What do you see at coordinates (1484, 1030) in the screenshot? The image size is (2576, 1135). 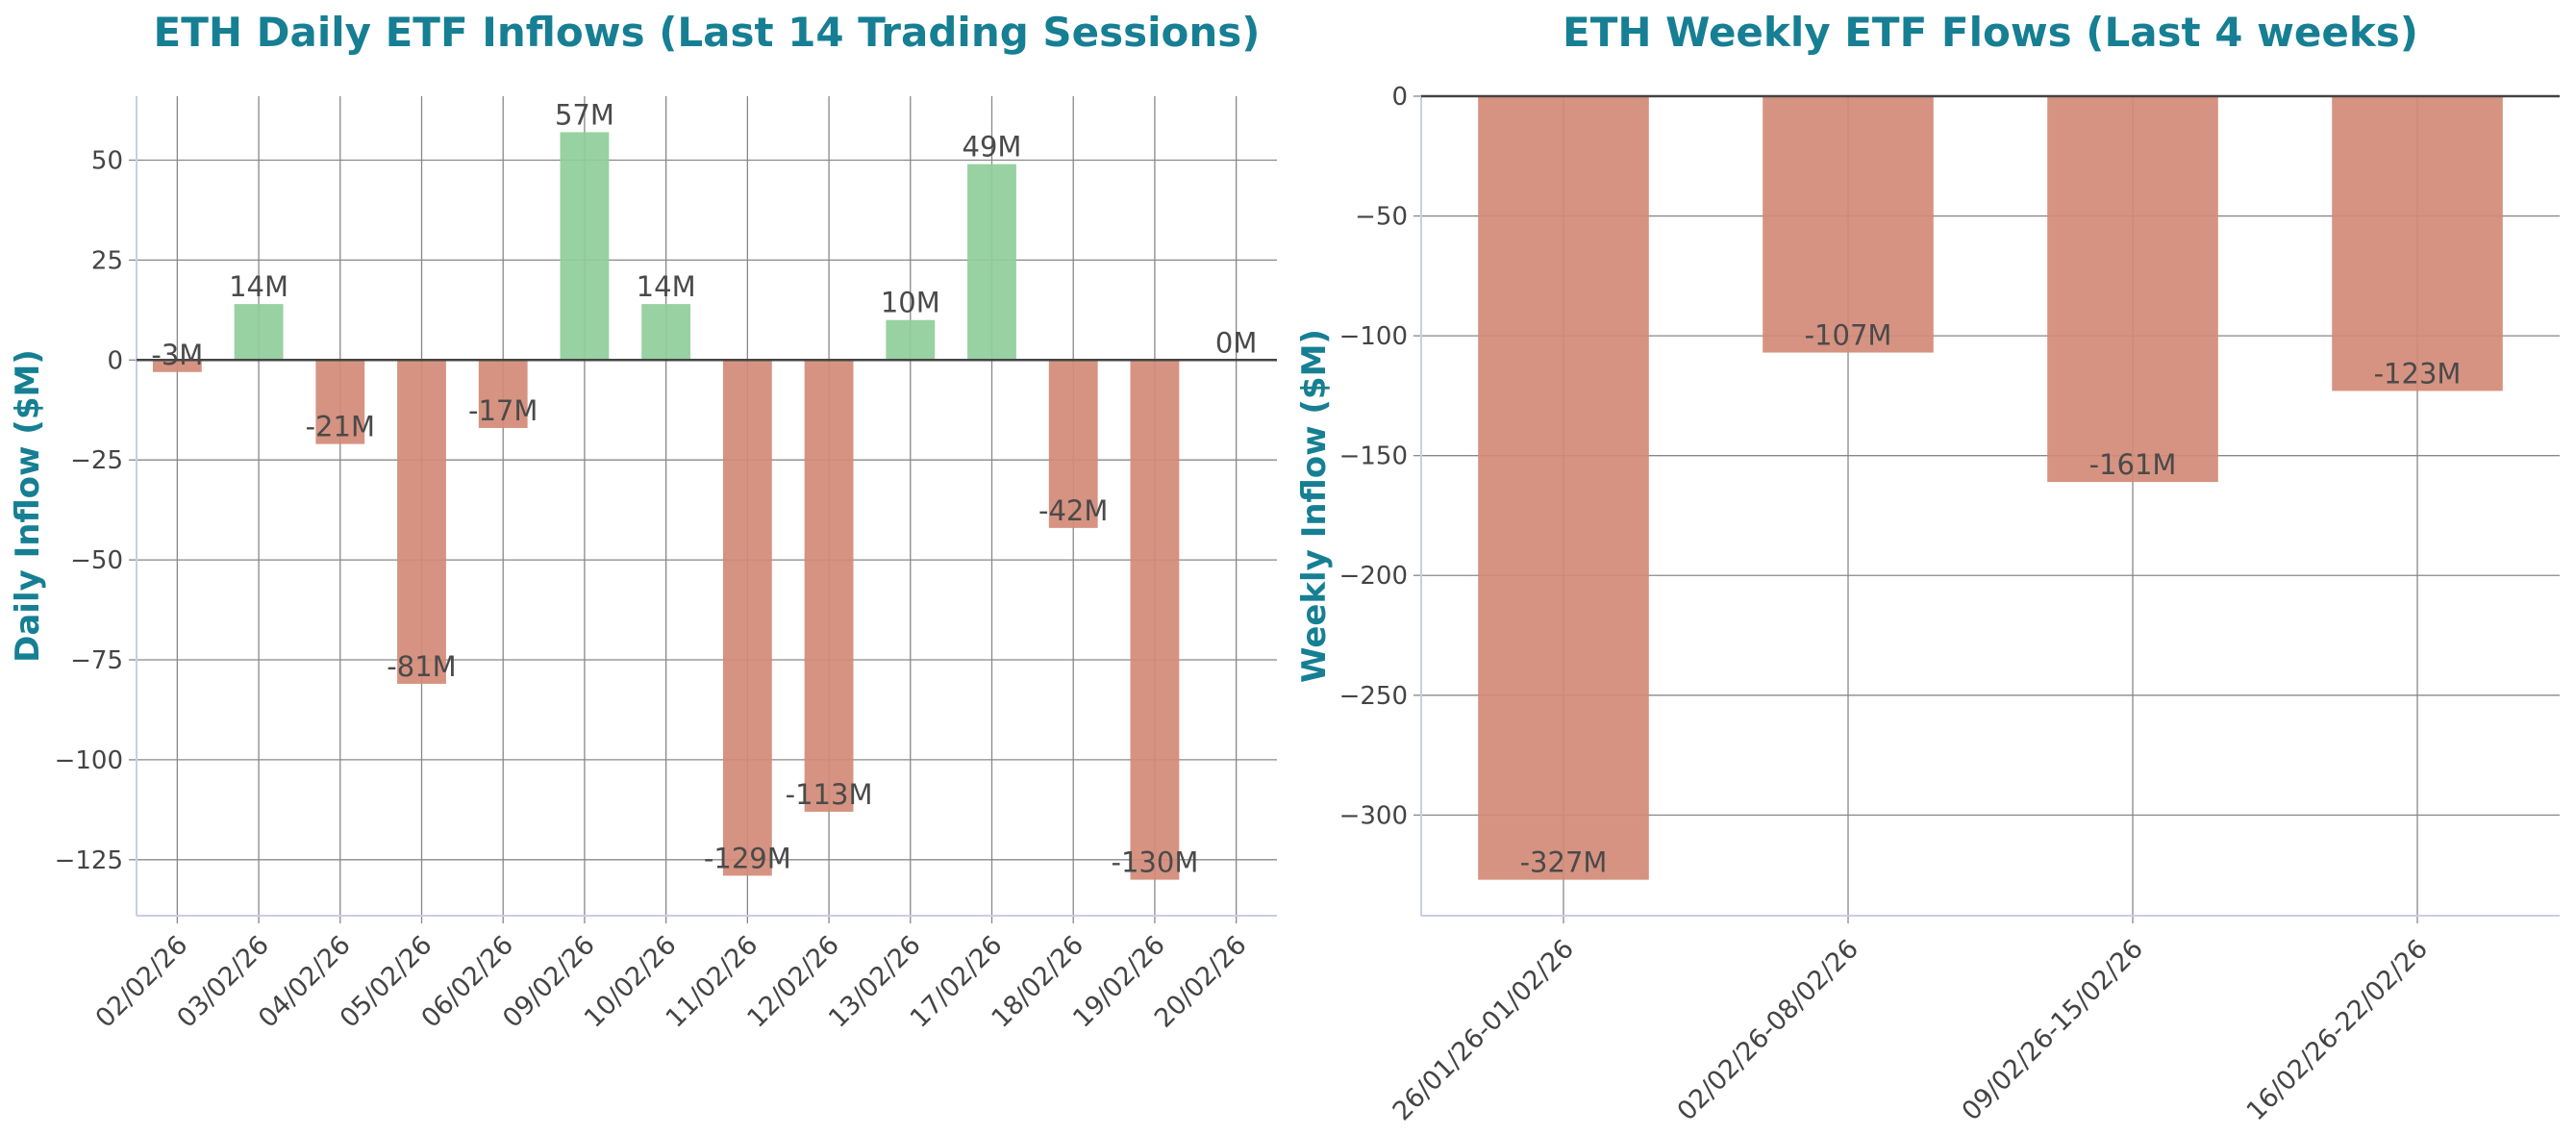 I see `x-tick-label: 26/01/26-01/02/26` at bounding box center [1484, 1030].